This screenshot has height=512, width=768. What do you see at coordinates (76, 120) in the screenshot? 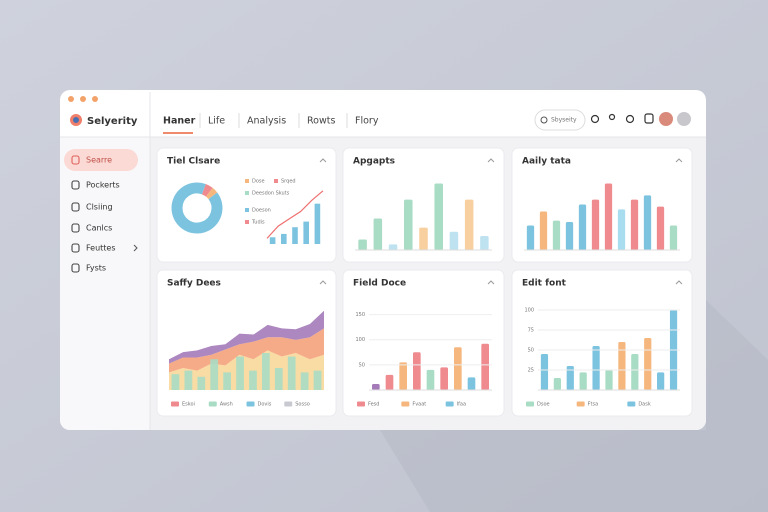
I see `logo` at bounding box center [76, 120].